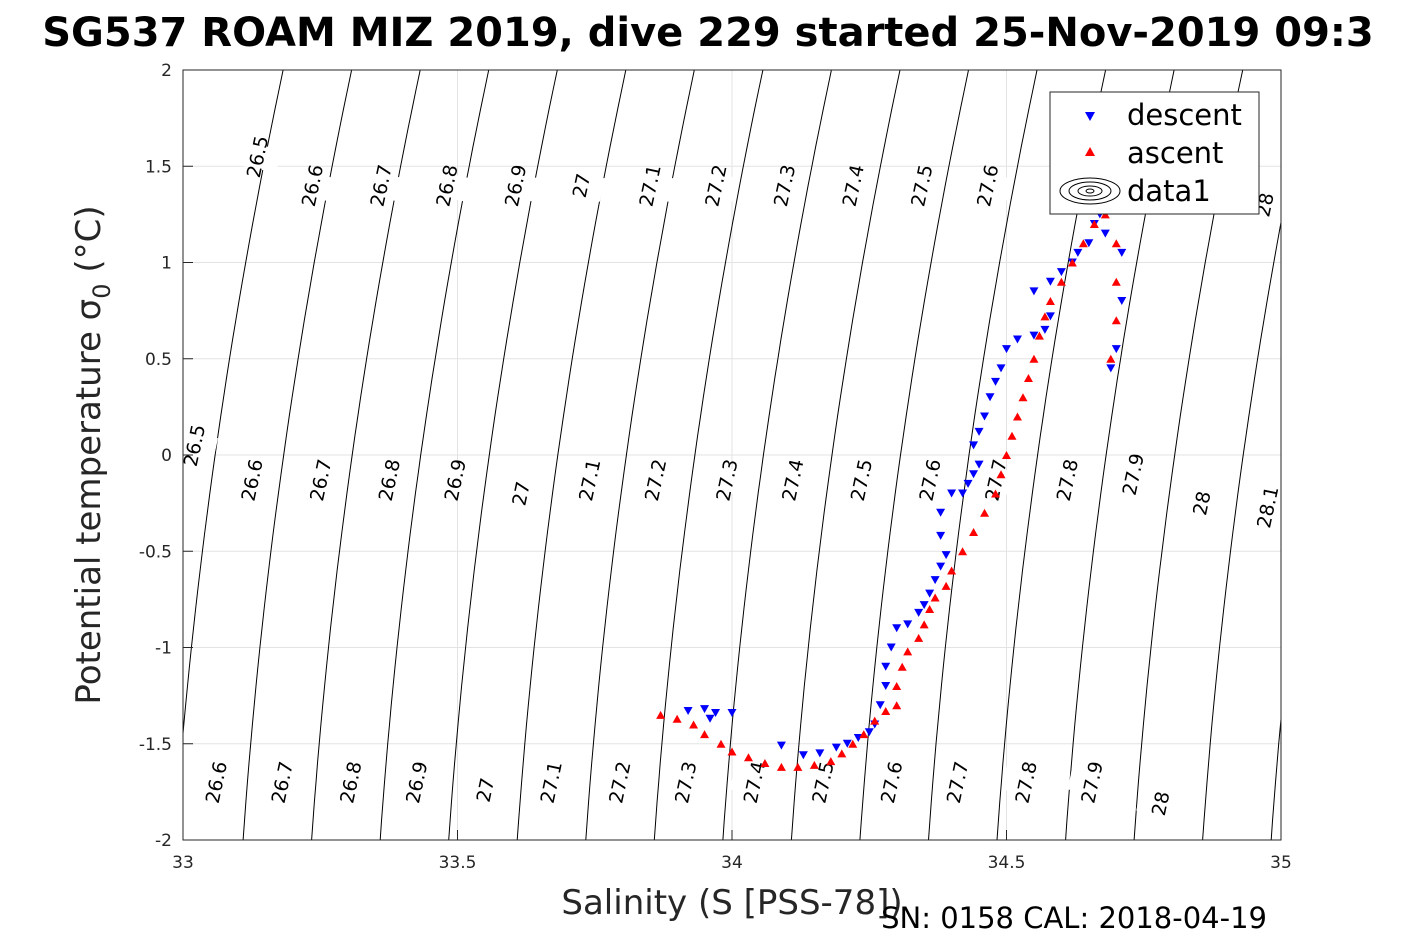 This screenshot has height=945, width=1417. I want to click on y-ticks: -2 -1.5 -1 -0.5 0 0.5 1 1.5 2, so click(166, 456).